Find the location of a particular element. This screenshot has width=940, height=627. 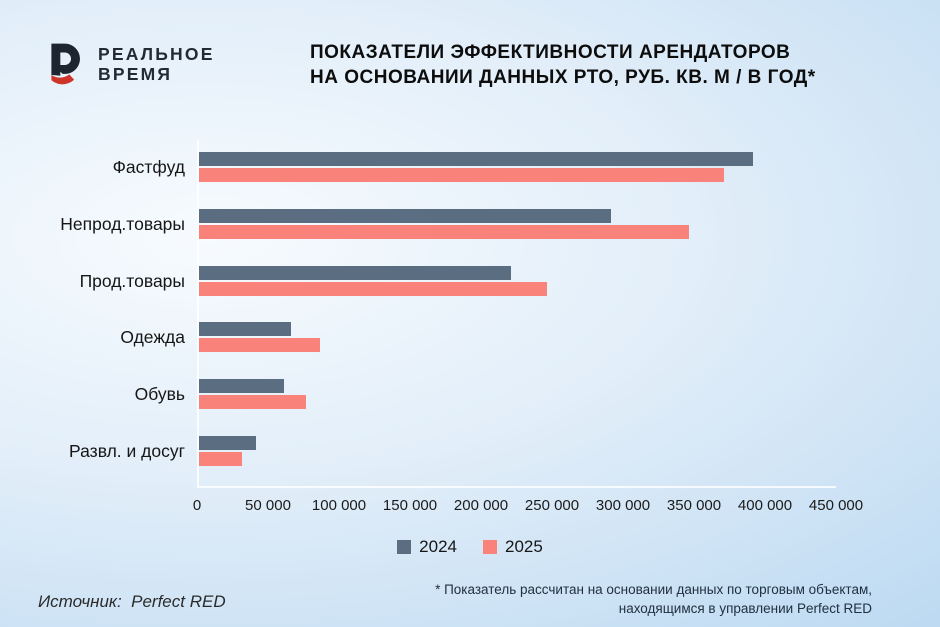

logo-text: РЕАЛЬНОЕ ВРЕМЯ is located at coordinates (156, 64).